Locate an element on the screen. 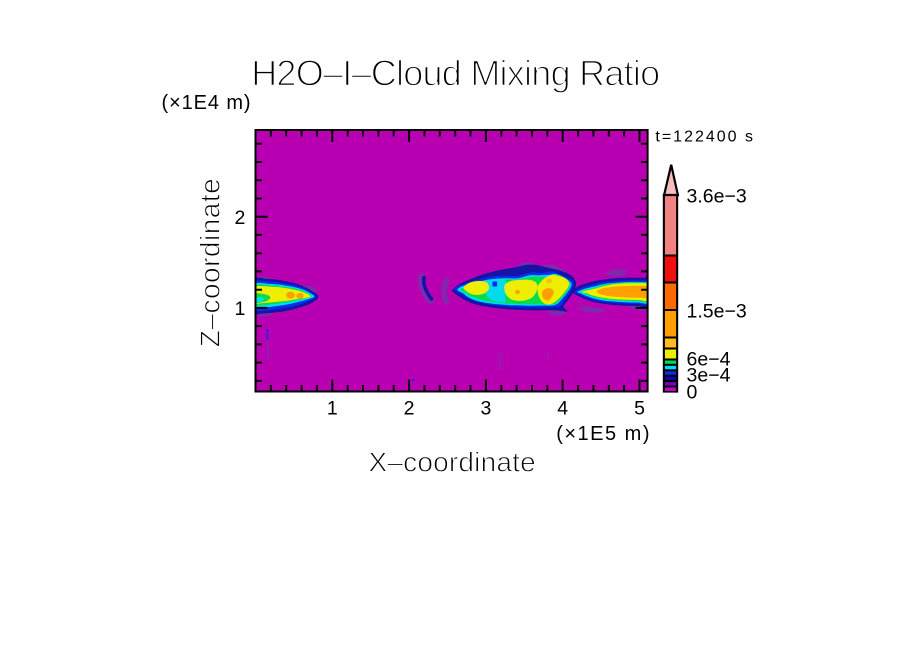 The height and width of the screenshot is (654, 904). svg-text: X–coordinate is located at coordinates (451, 462).